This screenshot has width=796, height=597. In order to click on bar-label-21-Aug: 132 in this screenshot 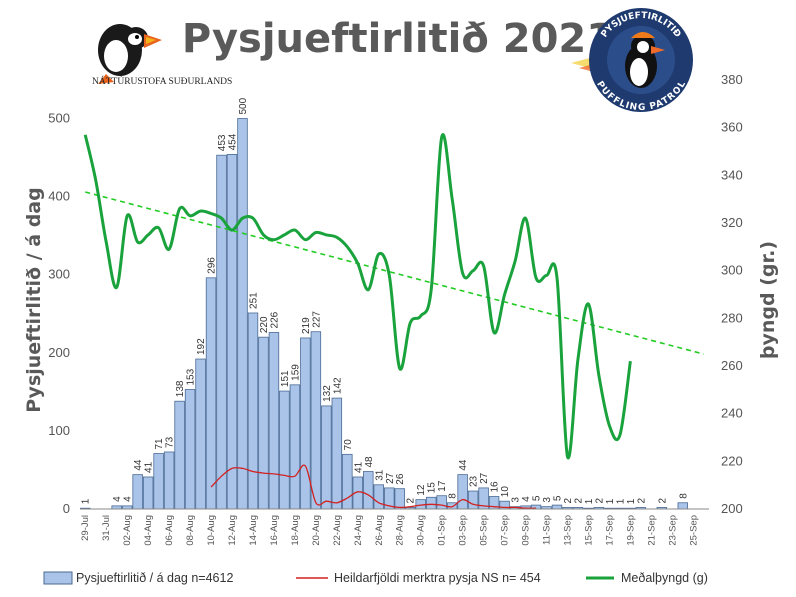, I will do `click(327, 393)`.